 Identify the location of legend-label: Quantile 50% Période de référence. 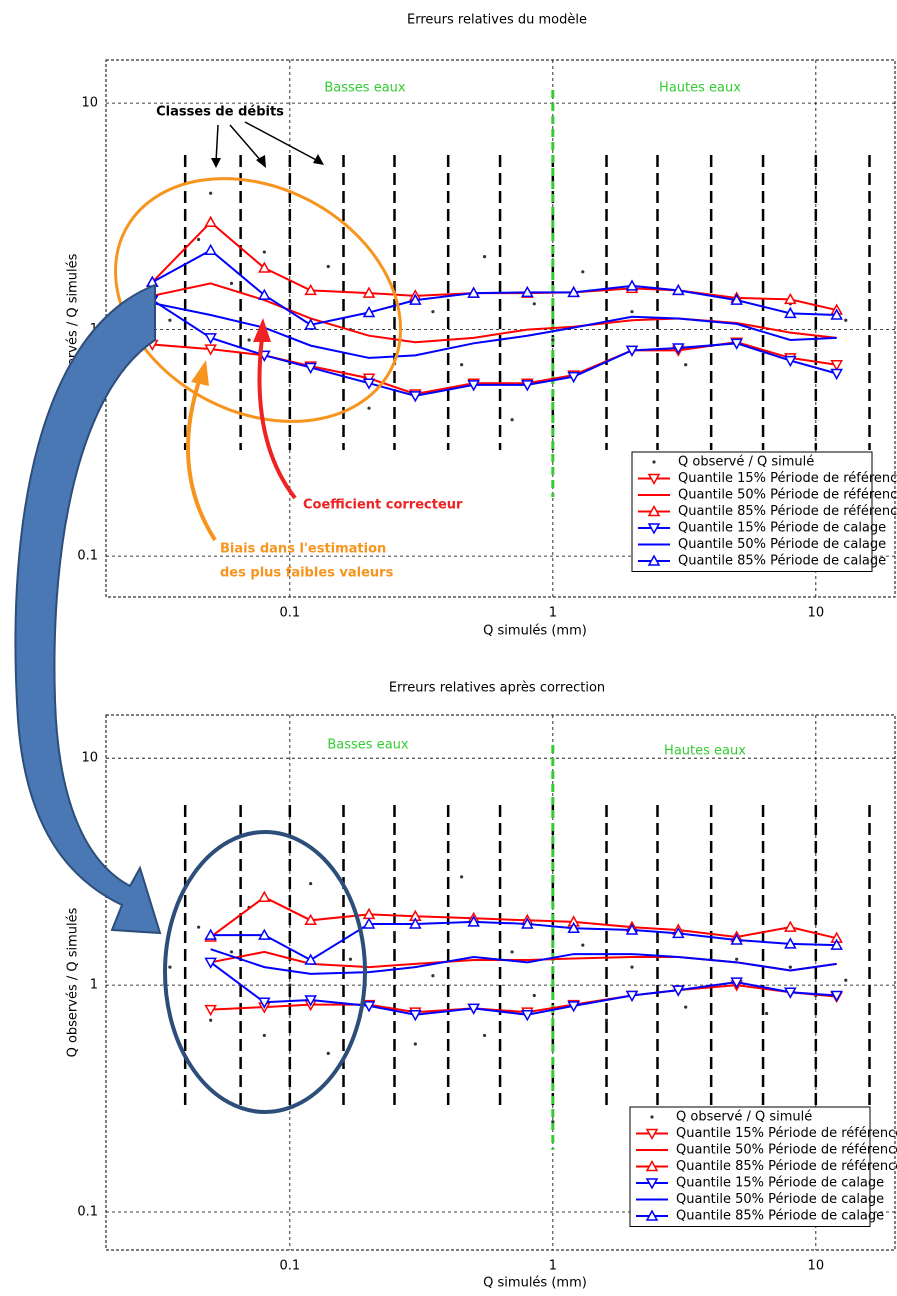
(787, 495).